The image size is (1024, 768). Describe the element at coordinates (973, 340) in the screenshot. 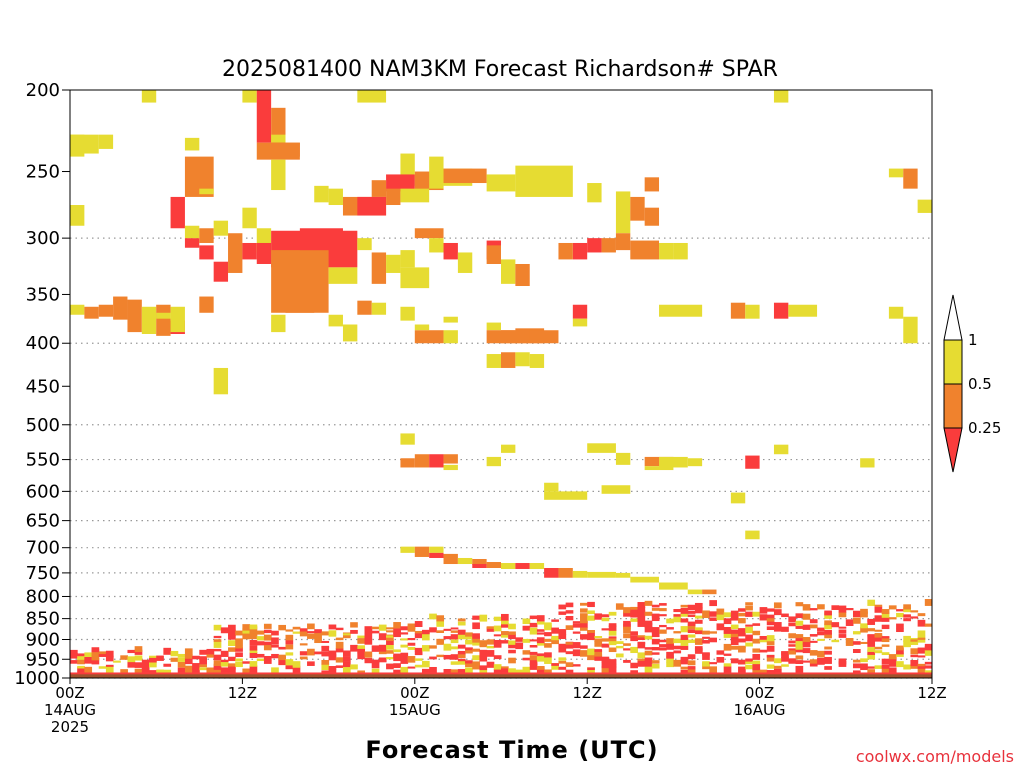

I see `legend-label: 1` at that location.